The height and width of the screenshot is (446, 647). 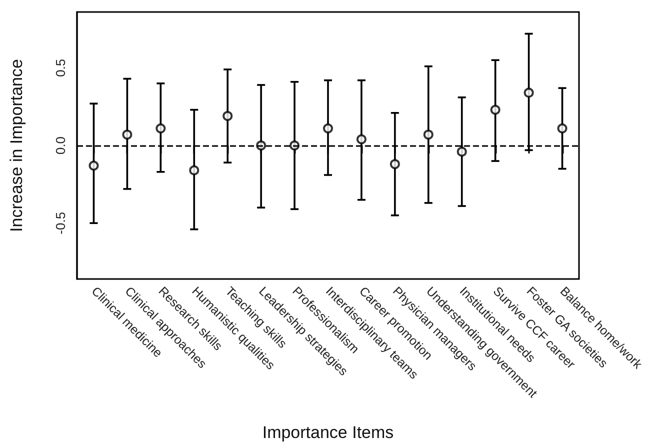 What do you see at coordinates (16, 145) in the screenshot?
I see `y-axis-title: Increase in Importance` at bounding box center [16, 145].